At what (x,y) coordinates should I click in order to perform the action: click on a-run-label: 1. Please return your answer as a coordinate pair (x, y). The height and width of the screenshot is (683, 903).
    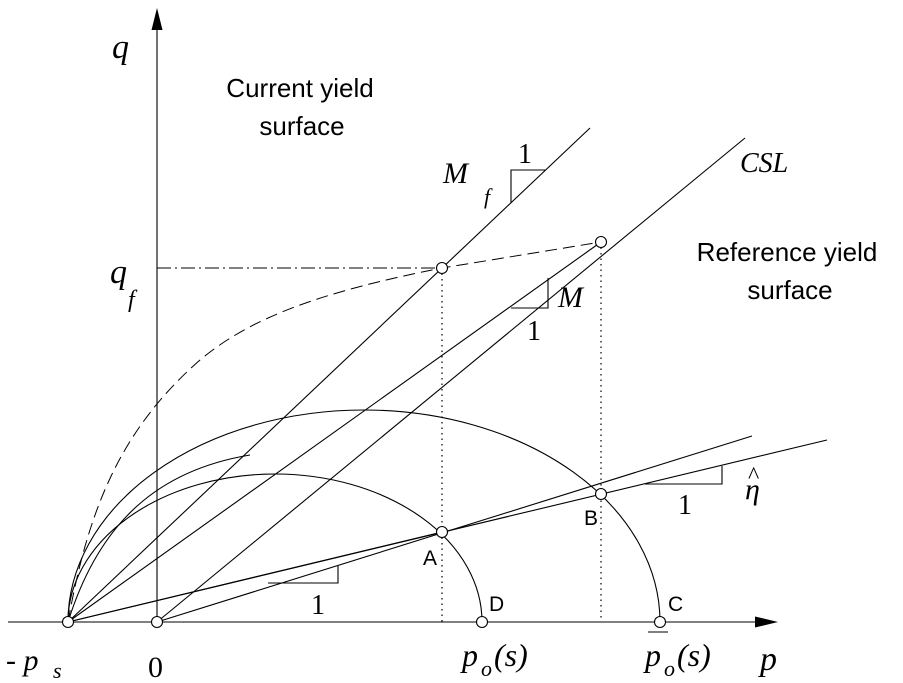
    Looking at the image, I should click on (318, 605).